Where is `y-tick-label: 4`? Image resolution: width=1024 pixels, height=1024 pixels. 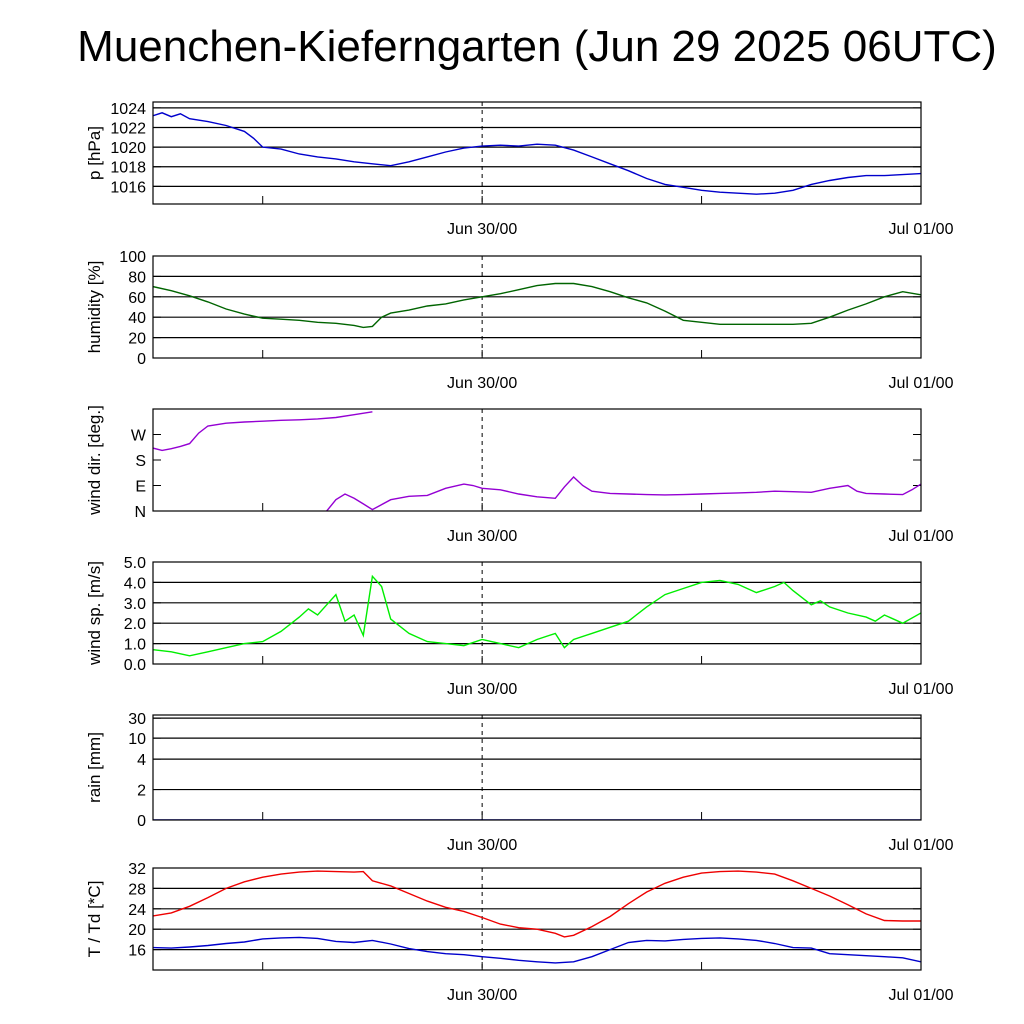
y-tick-label: 4 is located at coordinates (141, 760).